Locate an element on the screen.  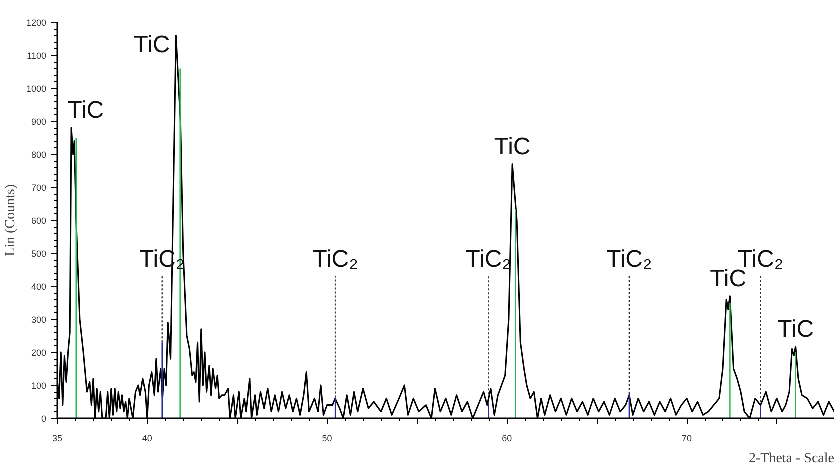
x-tick-label: 70 is located at coordinates (687, 439).